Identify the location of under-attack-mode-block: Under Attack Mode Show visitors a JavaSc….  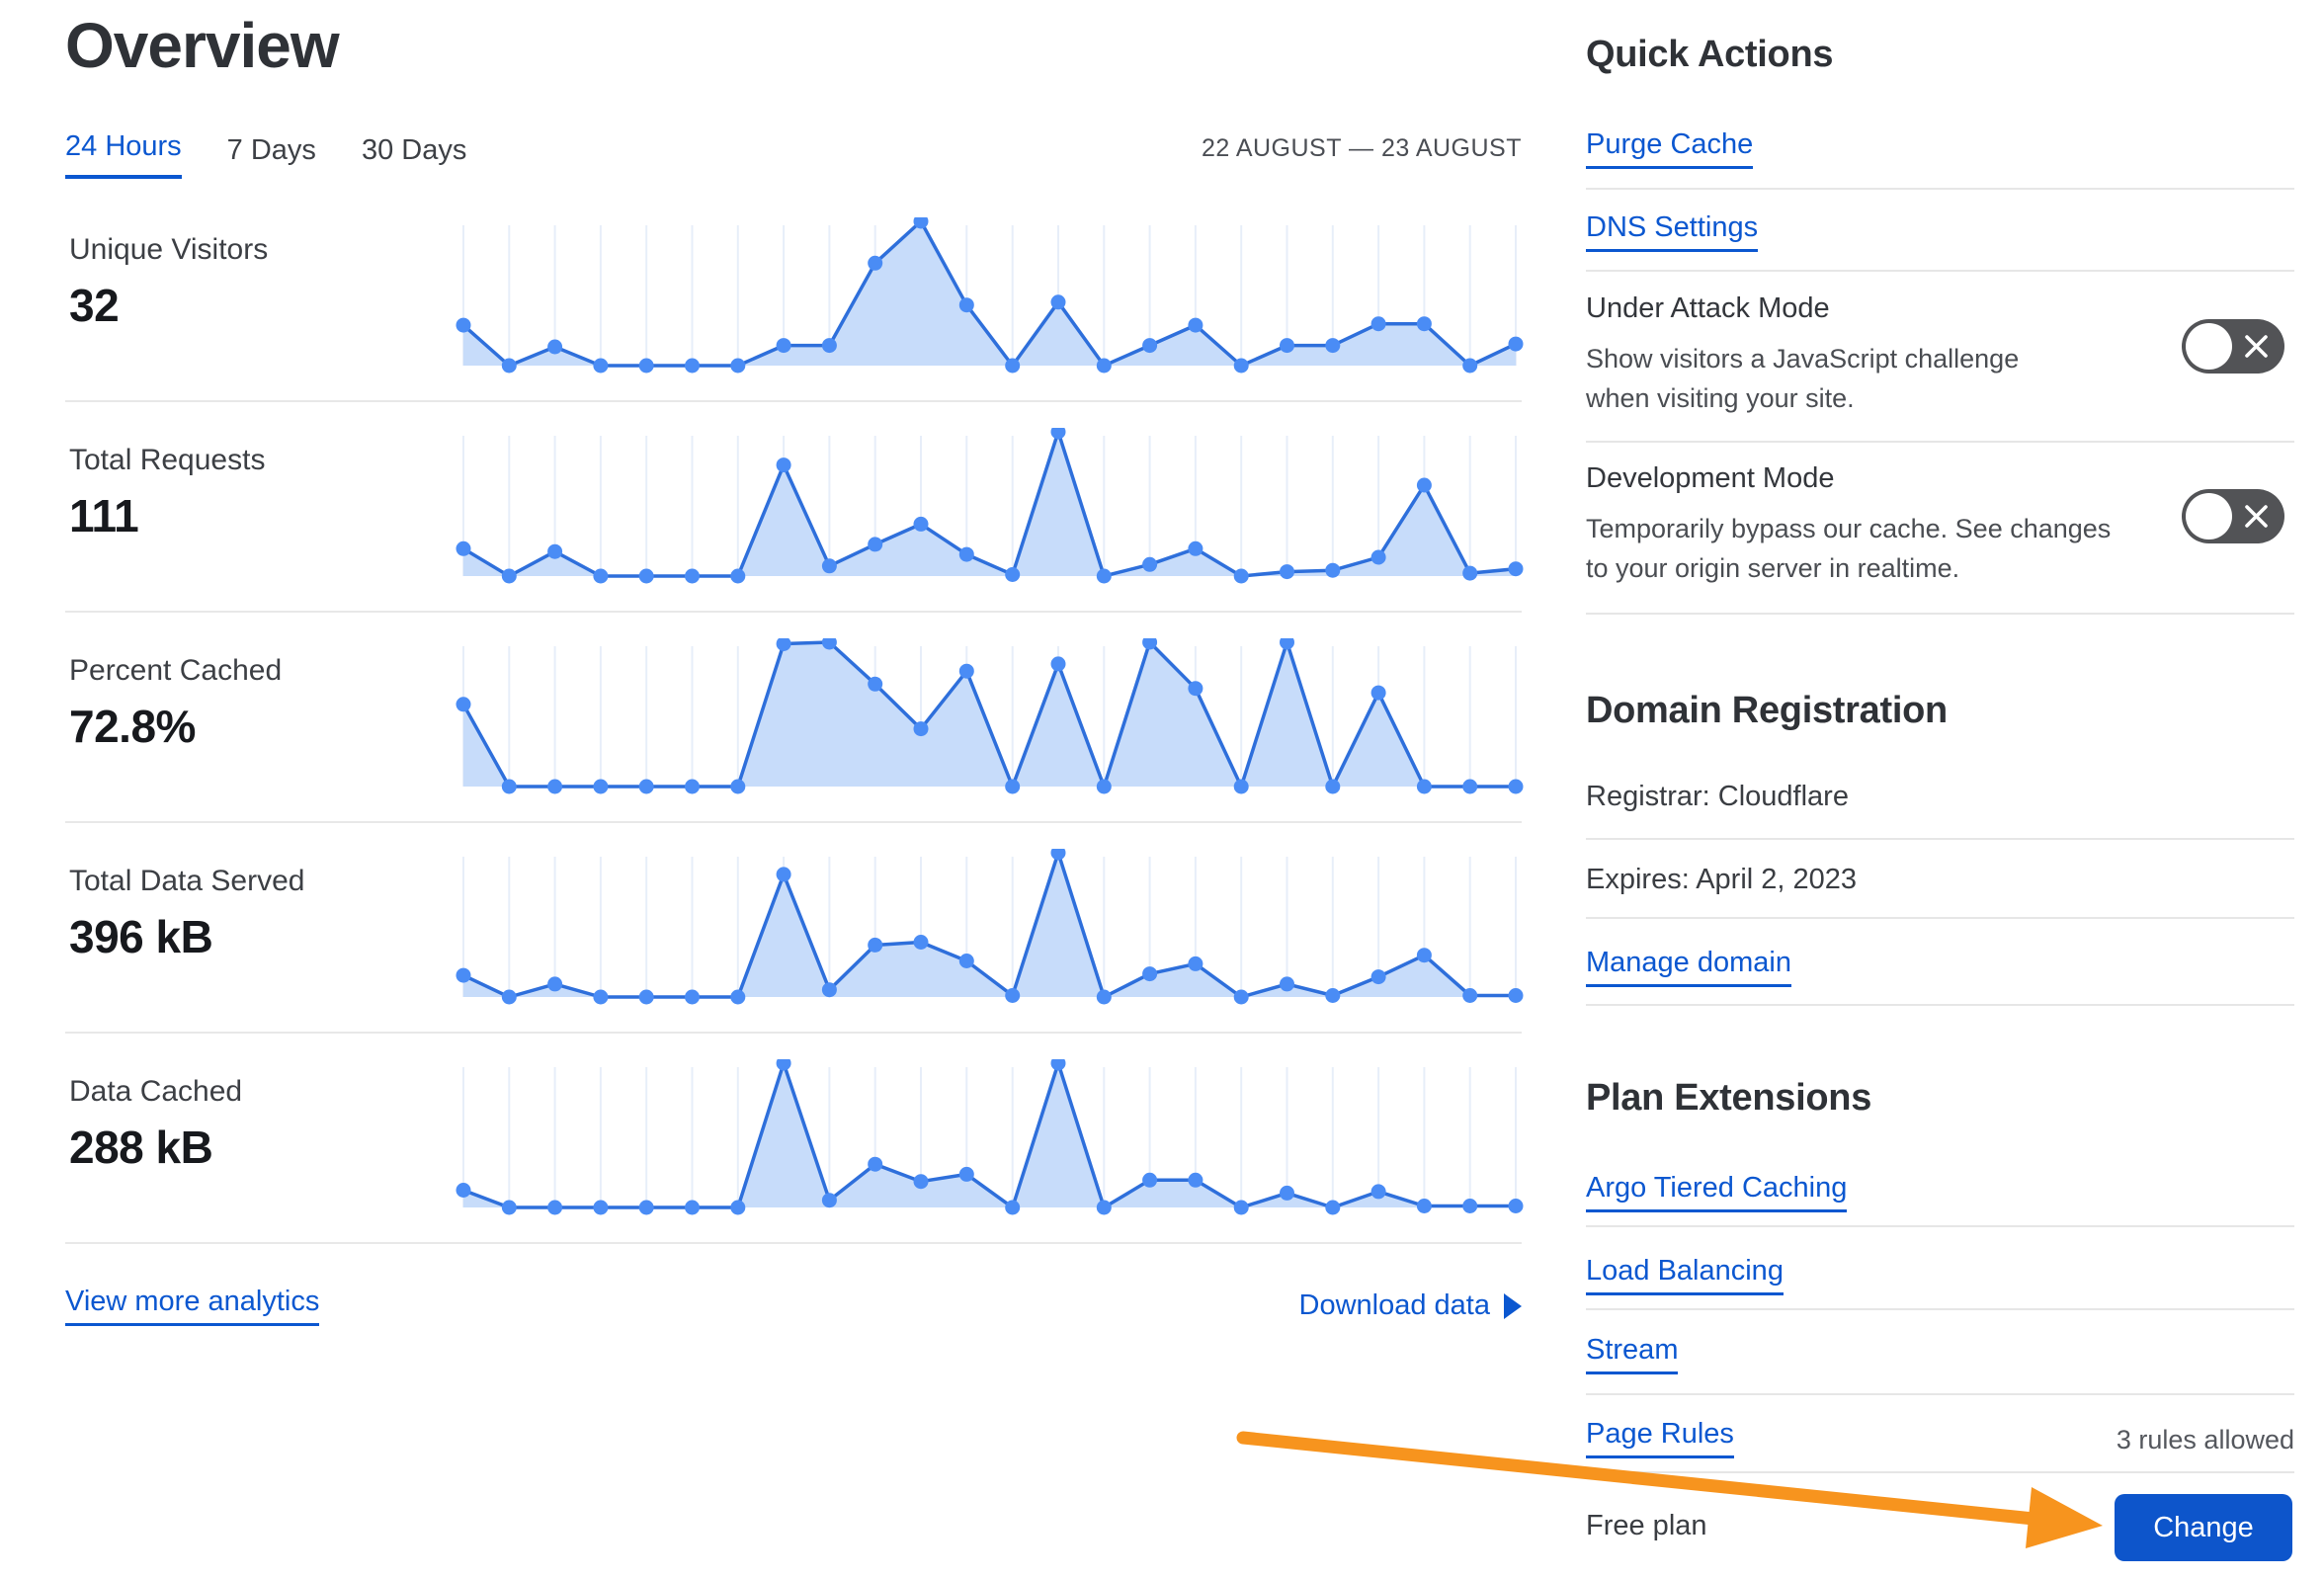
(1823, 355).